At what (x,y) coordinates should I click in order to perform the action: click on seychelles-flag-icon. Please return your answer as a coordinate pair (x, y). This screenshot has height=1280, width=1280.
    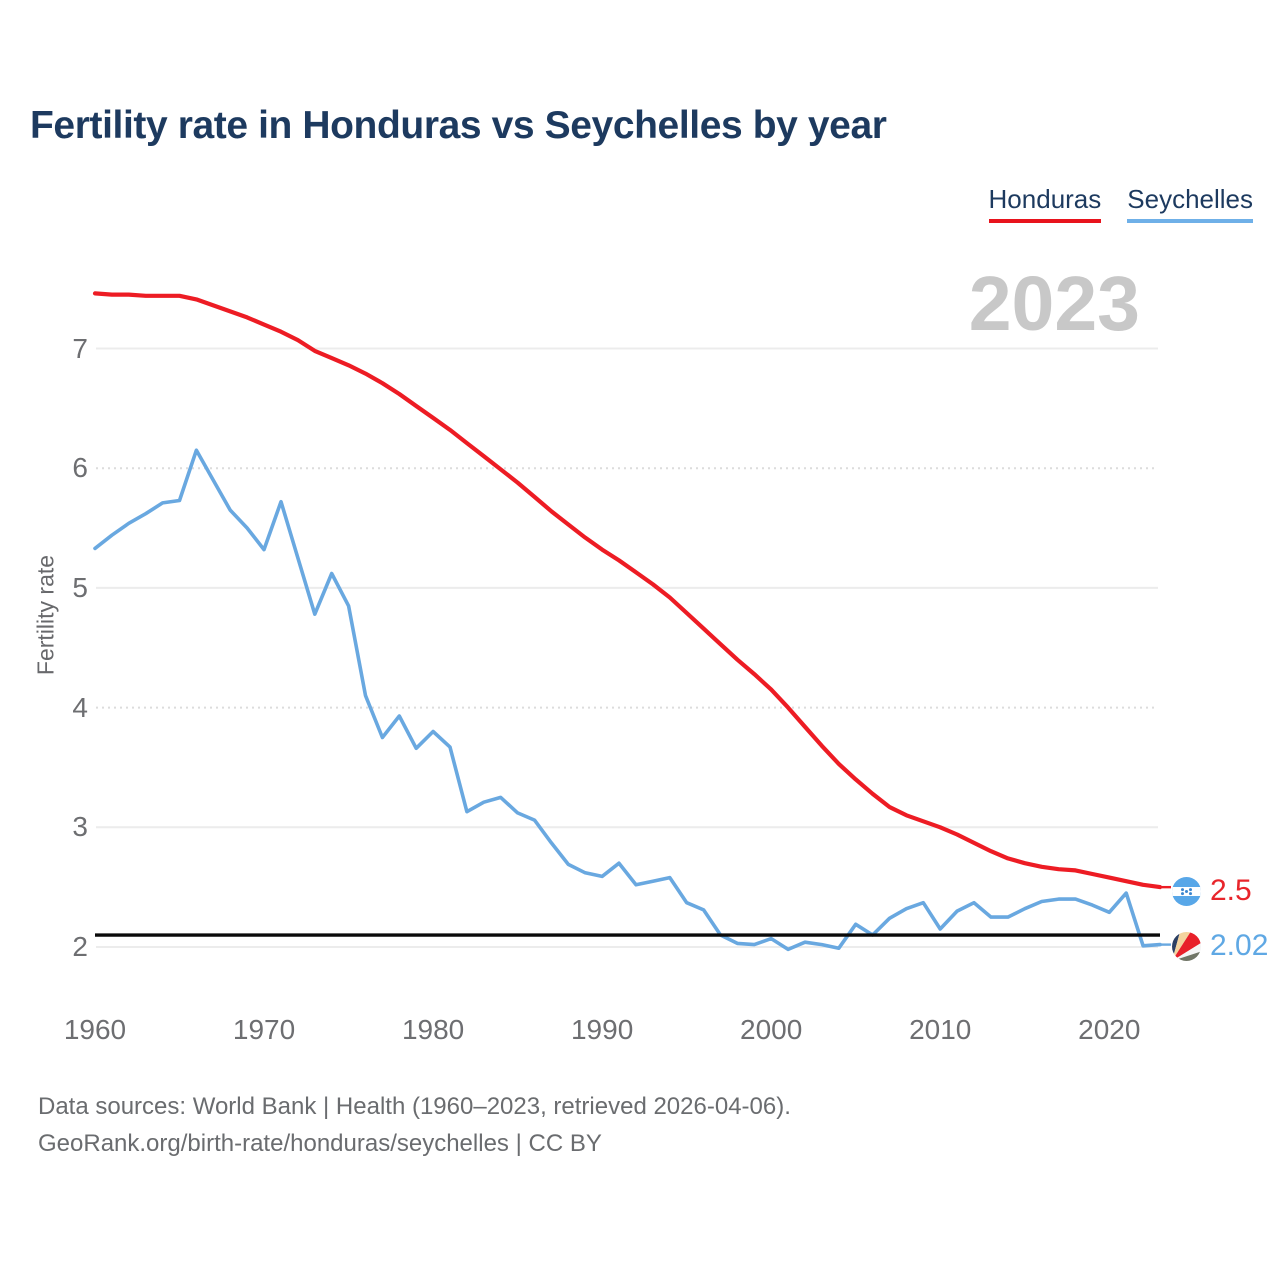
    Looking at the image, I should click on (1186, 946).